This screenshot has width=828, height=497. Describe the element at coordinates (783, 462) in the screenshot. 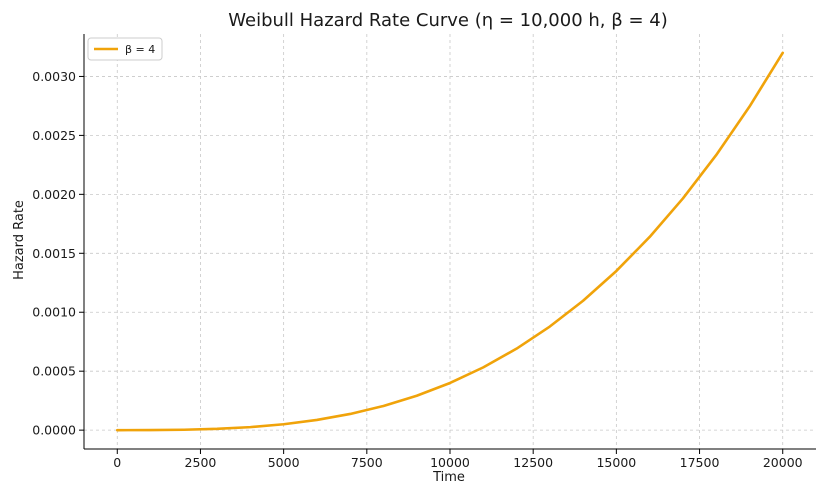

I see `x-tick-label: 20000` at that location.